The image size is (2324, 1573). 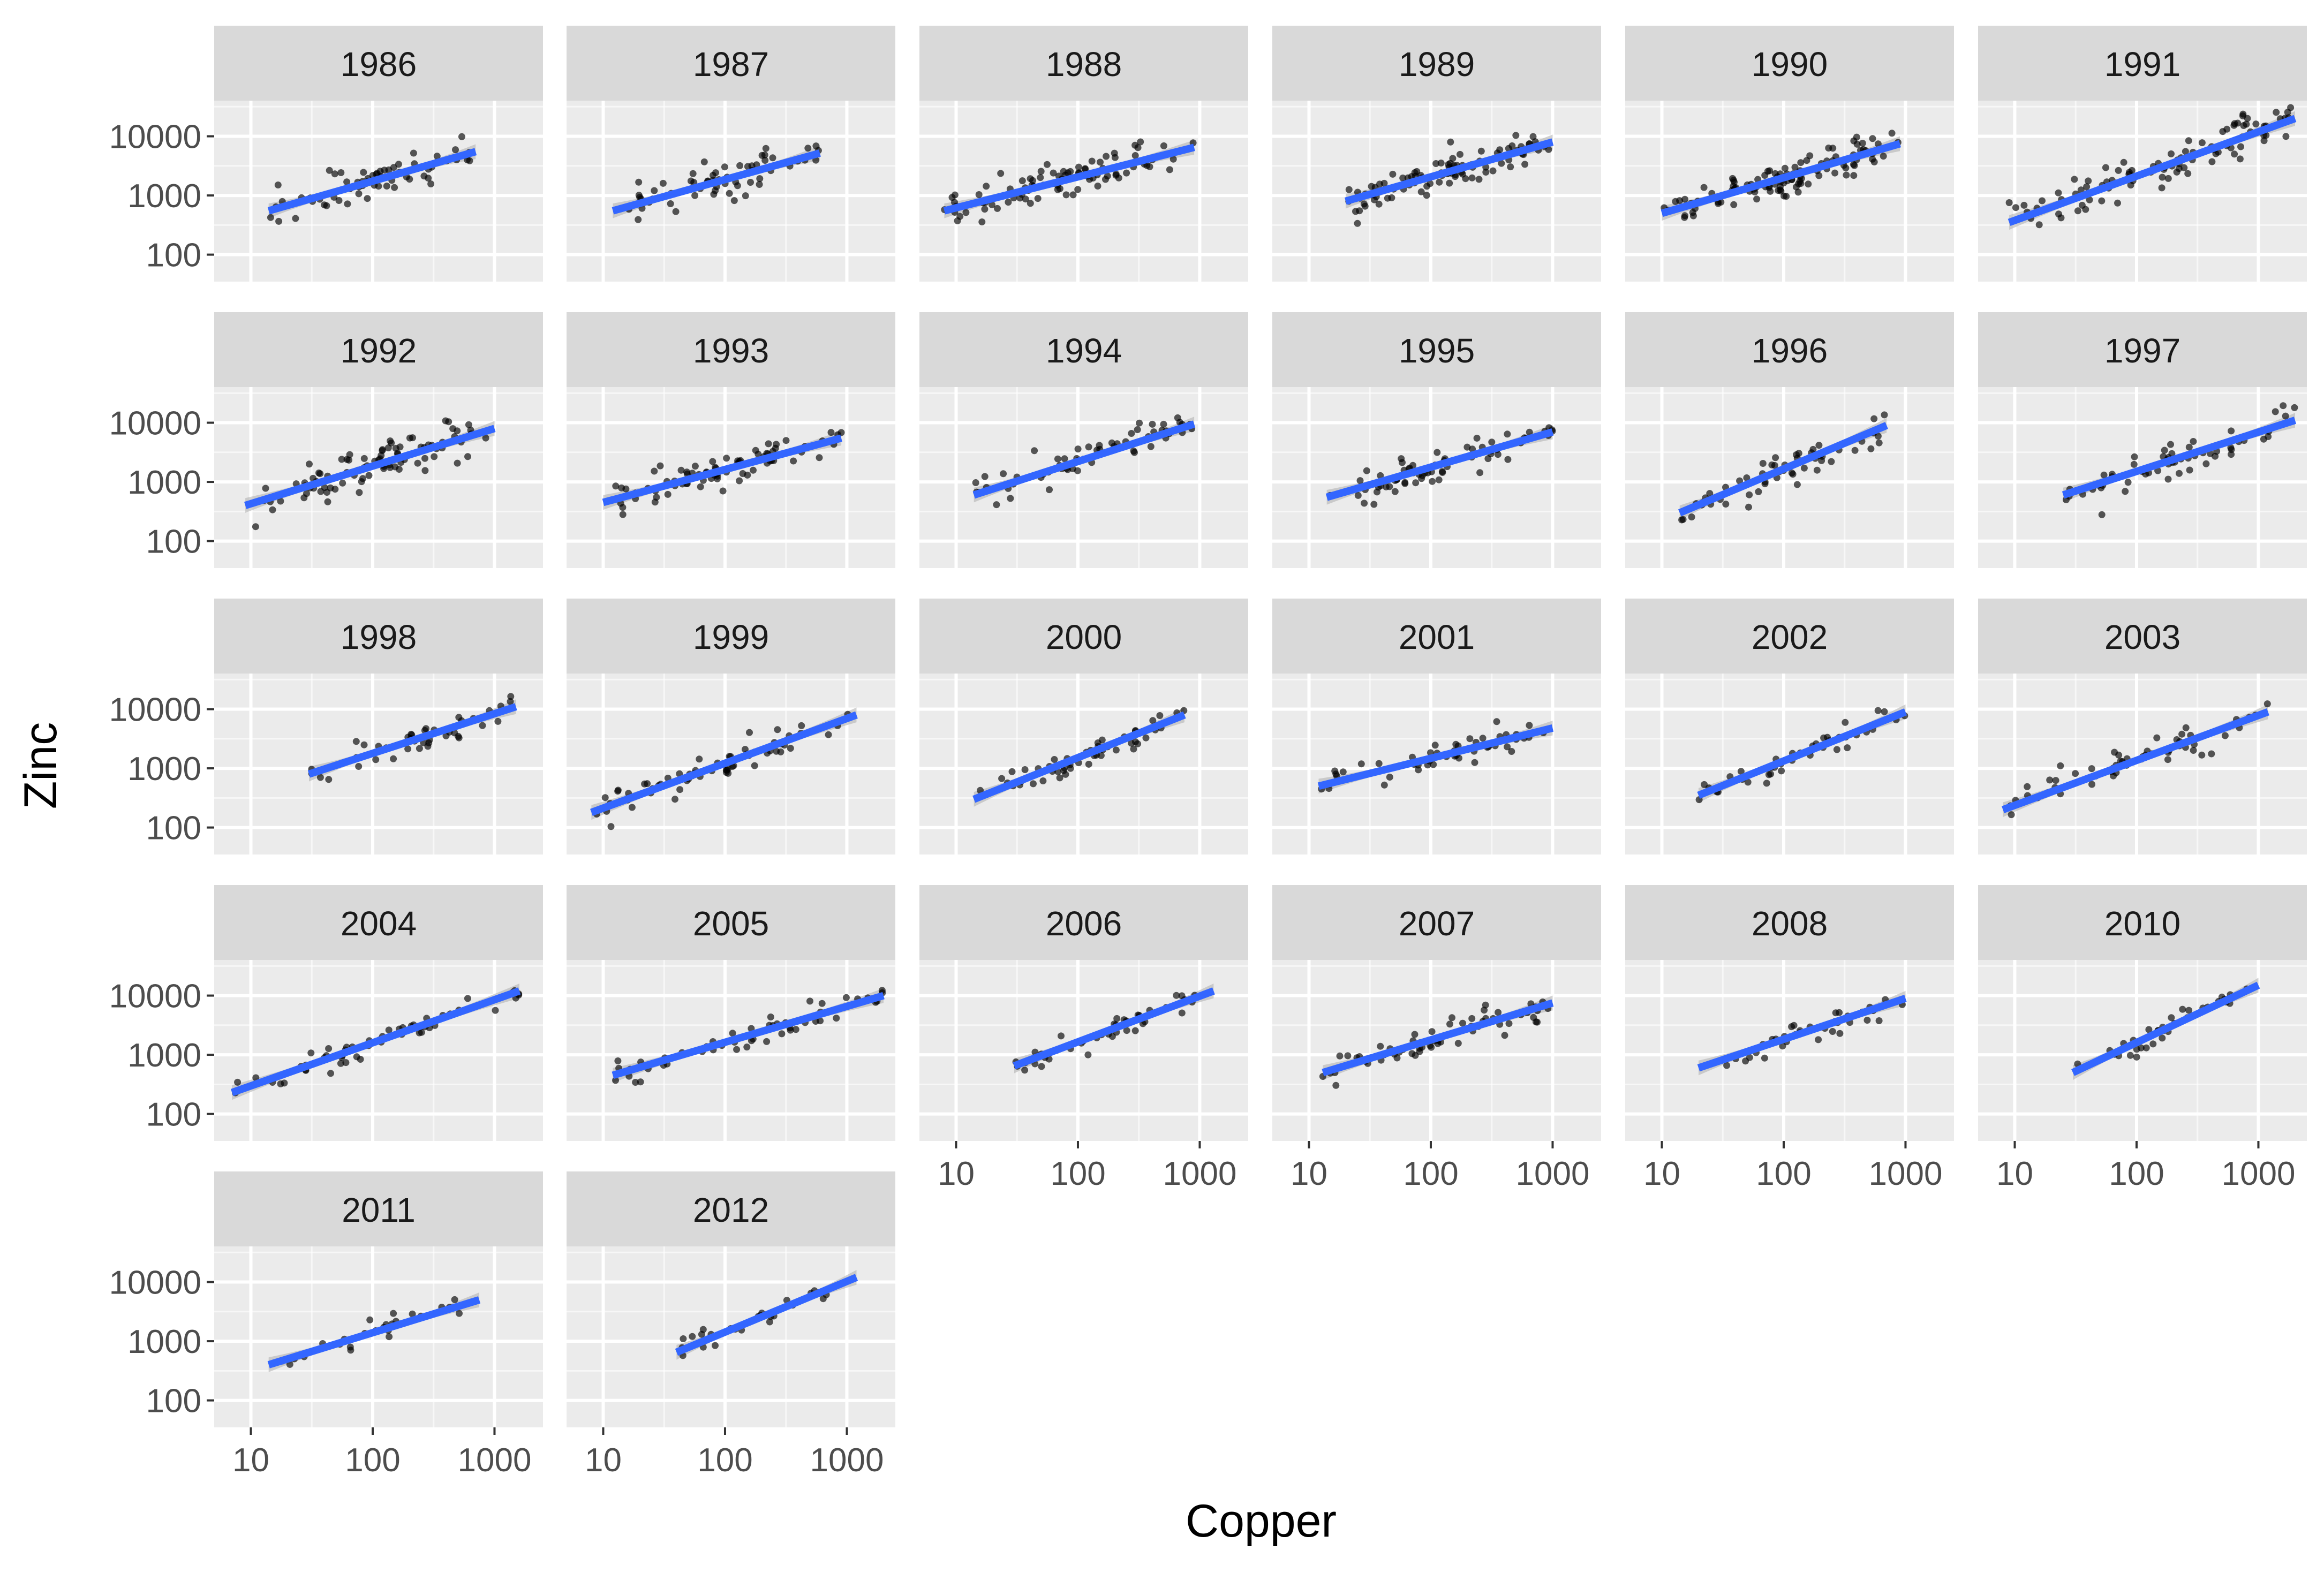 I want to click on facet-strip-label: 2007, so click(x=1437, y=924).